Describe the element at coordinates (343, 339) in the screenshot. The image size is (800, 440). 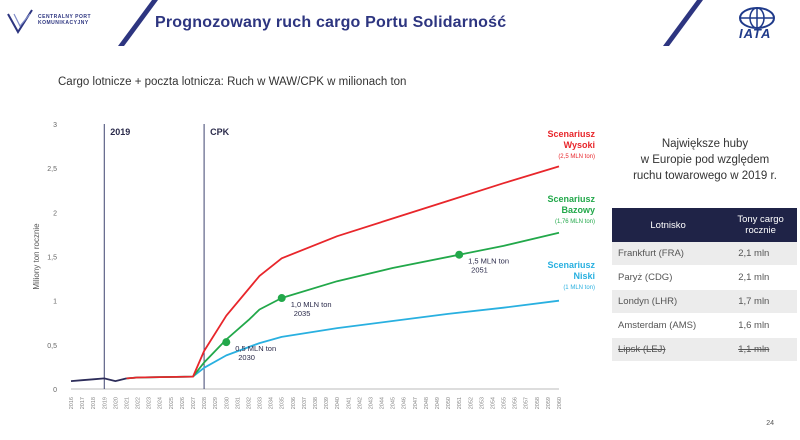
I see `series-low-line` at that location.